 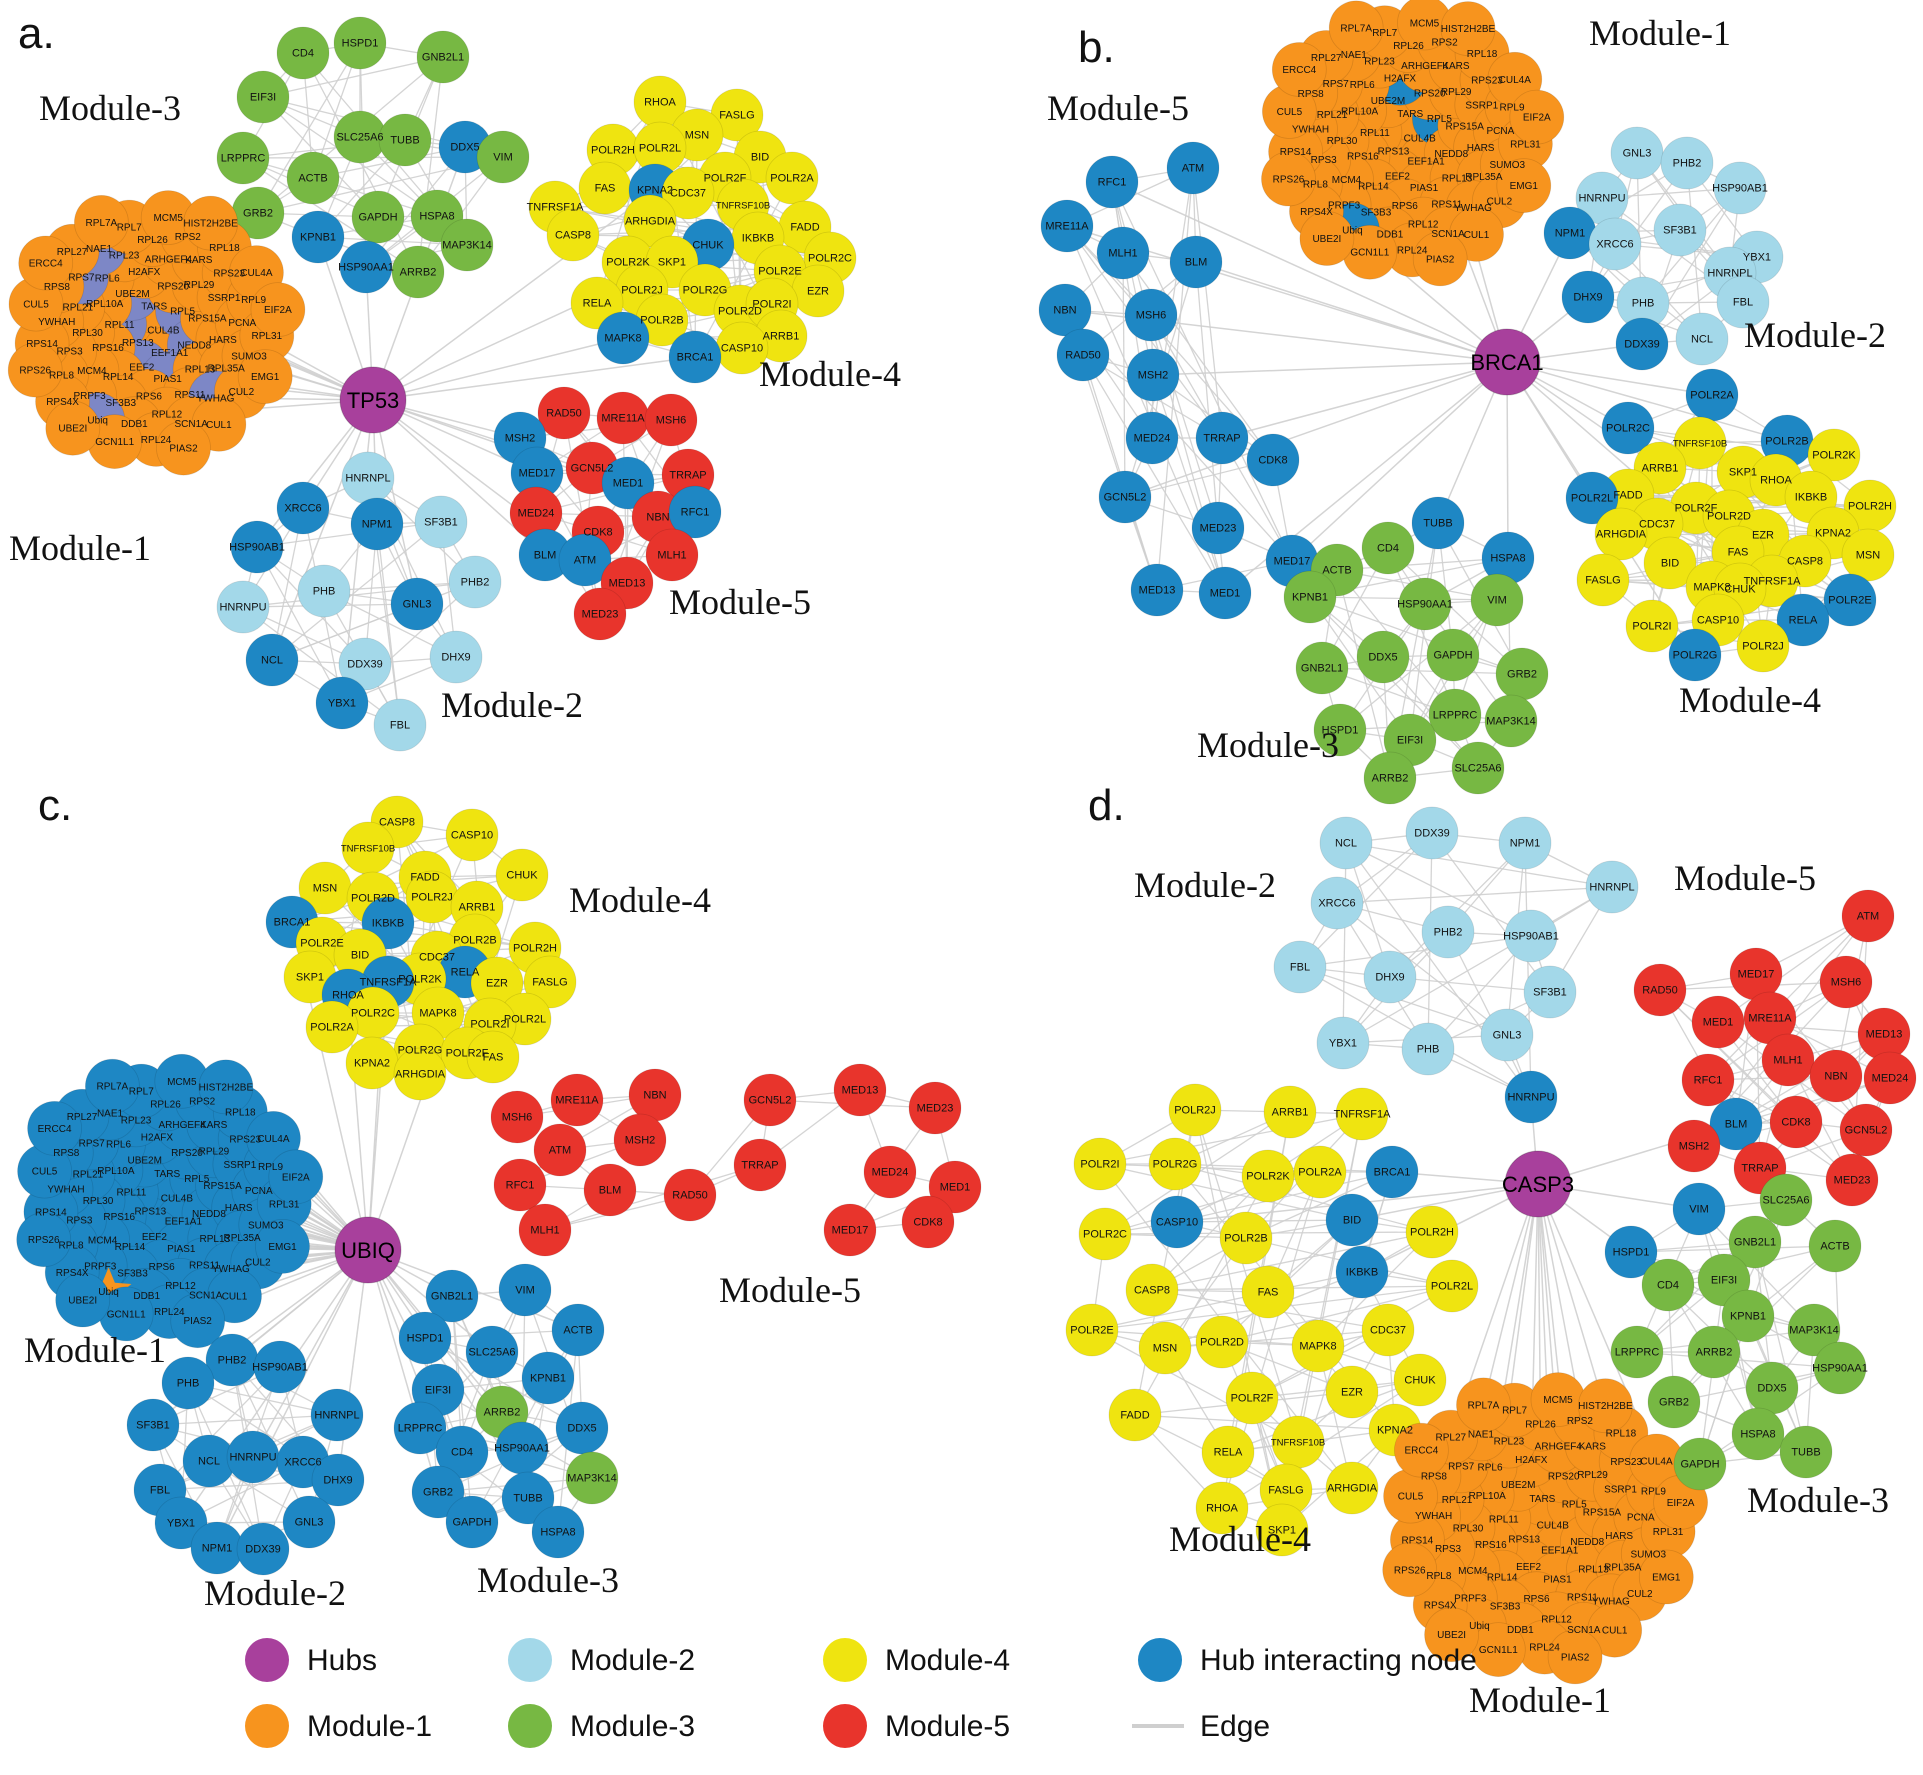 I want to click on node-label-BLM: BLM, so click(x=1736, y=1125).